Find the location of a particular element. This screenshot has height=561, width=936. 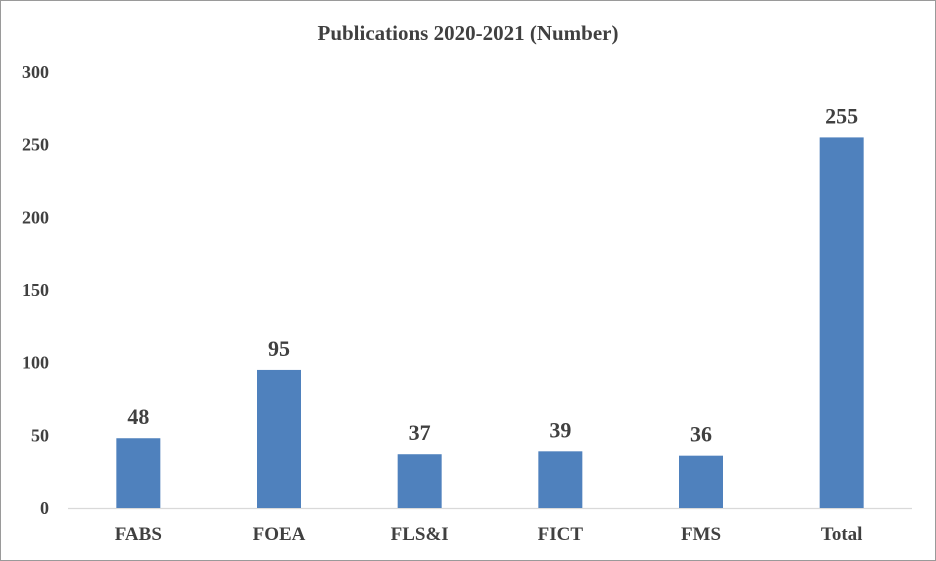

y-axis: 0 50 100 150 200 250 300 is located at coordinates (35, 290).